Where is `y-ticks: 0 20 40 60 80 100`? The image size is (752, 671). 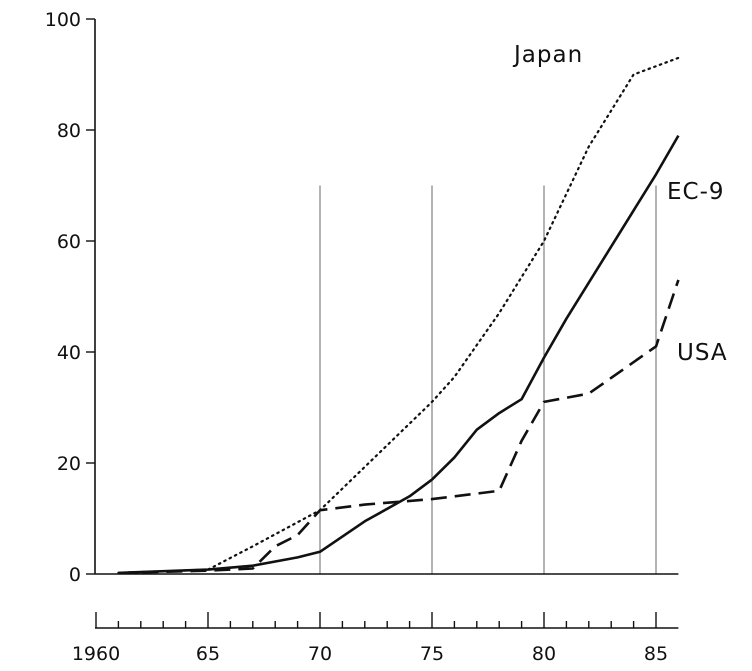
y-ticks: 0 20 40 60 80 100 is located at coordinates (70, 297).